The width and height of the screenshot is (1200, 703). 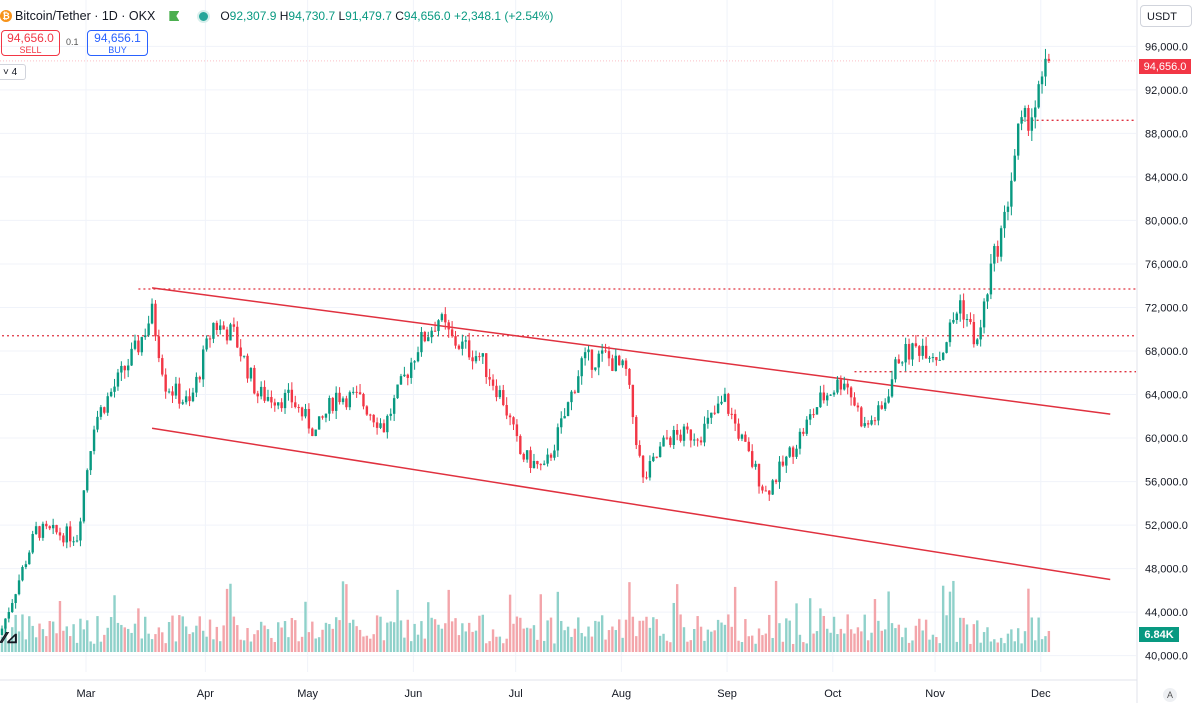 What do you see at coordinates (1166, 352) in the screenshot?
I see `price-tick-label: 68,000.0` at bounding box center [1166, 352].